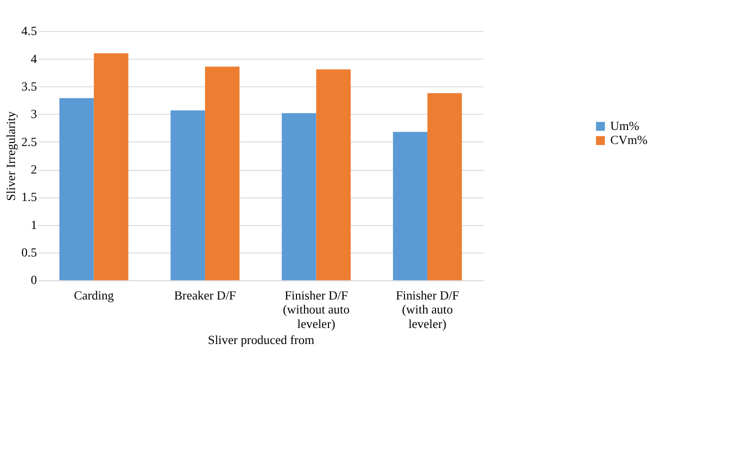  What do you see at coordinates (625, 125) in the screenshot?
I see `legend-label: Um%` at bounding box center [625, 125].